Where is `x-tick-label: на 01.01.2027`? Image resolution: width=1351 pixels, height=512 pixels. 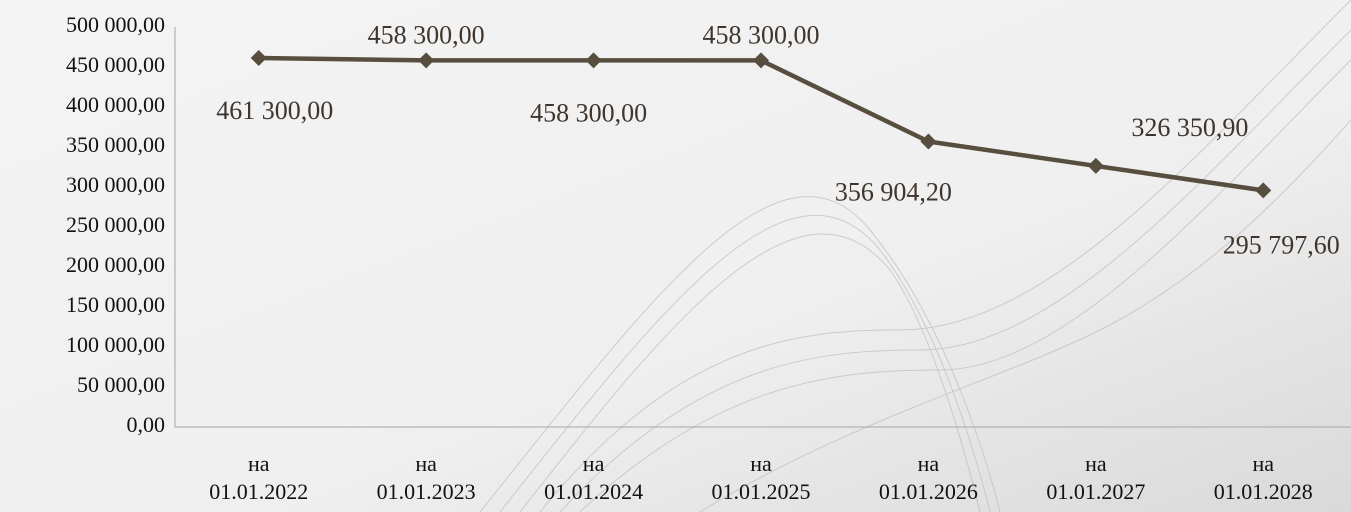 x-tick-label: на 01.01.2027 is located at coordinates (1095, 477).